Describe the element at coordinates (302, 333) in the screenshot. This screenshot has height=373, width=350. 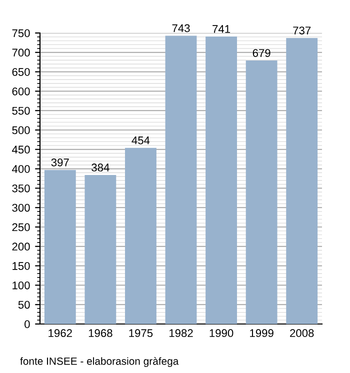
I see `x-tick-label: 2008` at that location.